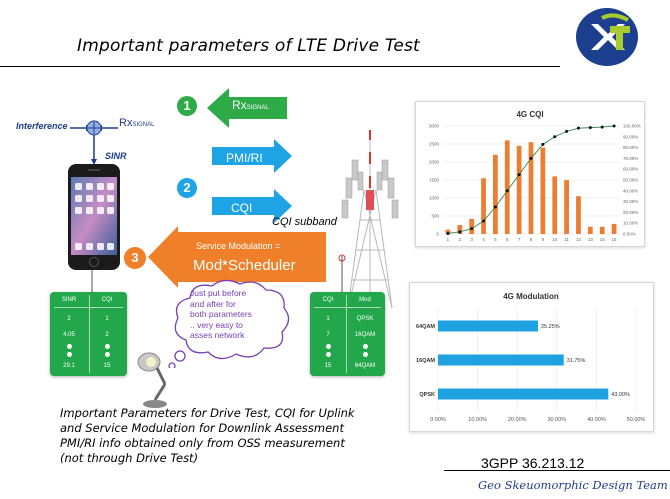  Describe the element at coordinates (69, 319) in the screenshot. I see `table-cell: 2` at that location.